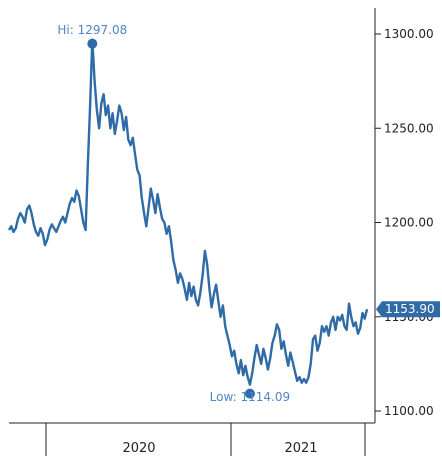  Describe the element at coordinates (92, 43) in the screenshot. I see `high-marker` at that location.